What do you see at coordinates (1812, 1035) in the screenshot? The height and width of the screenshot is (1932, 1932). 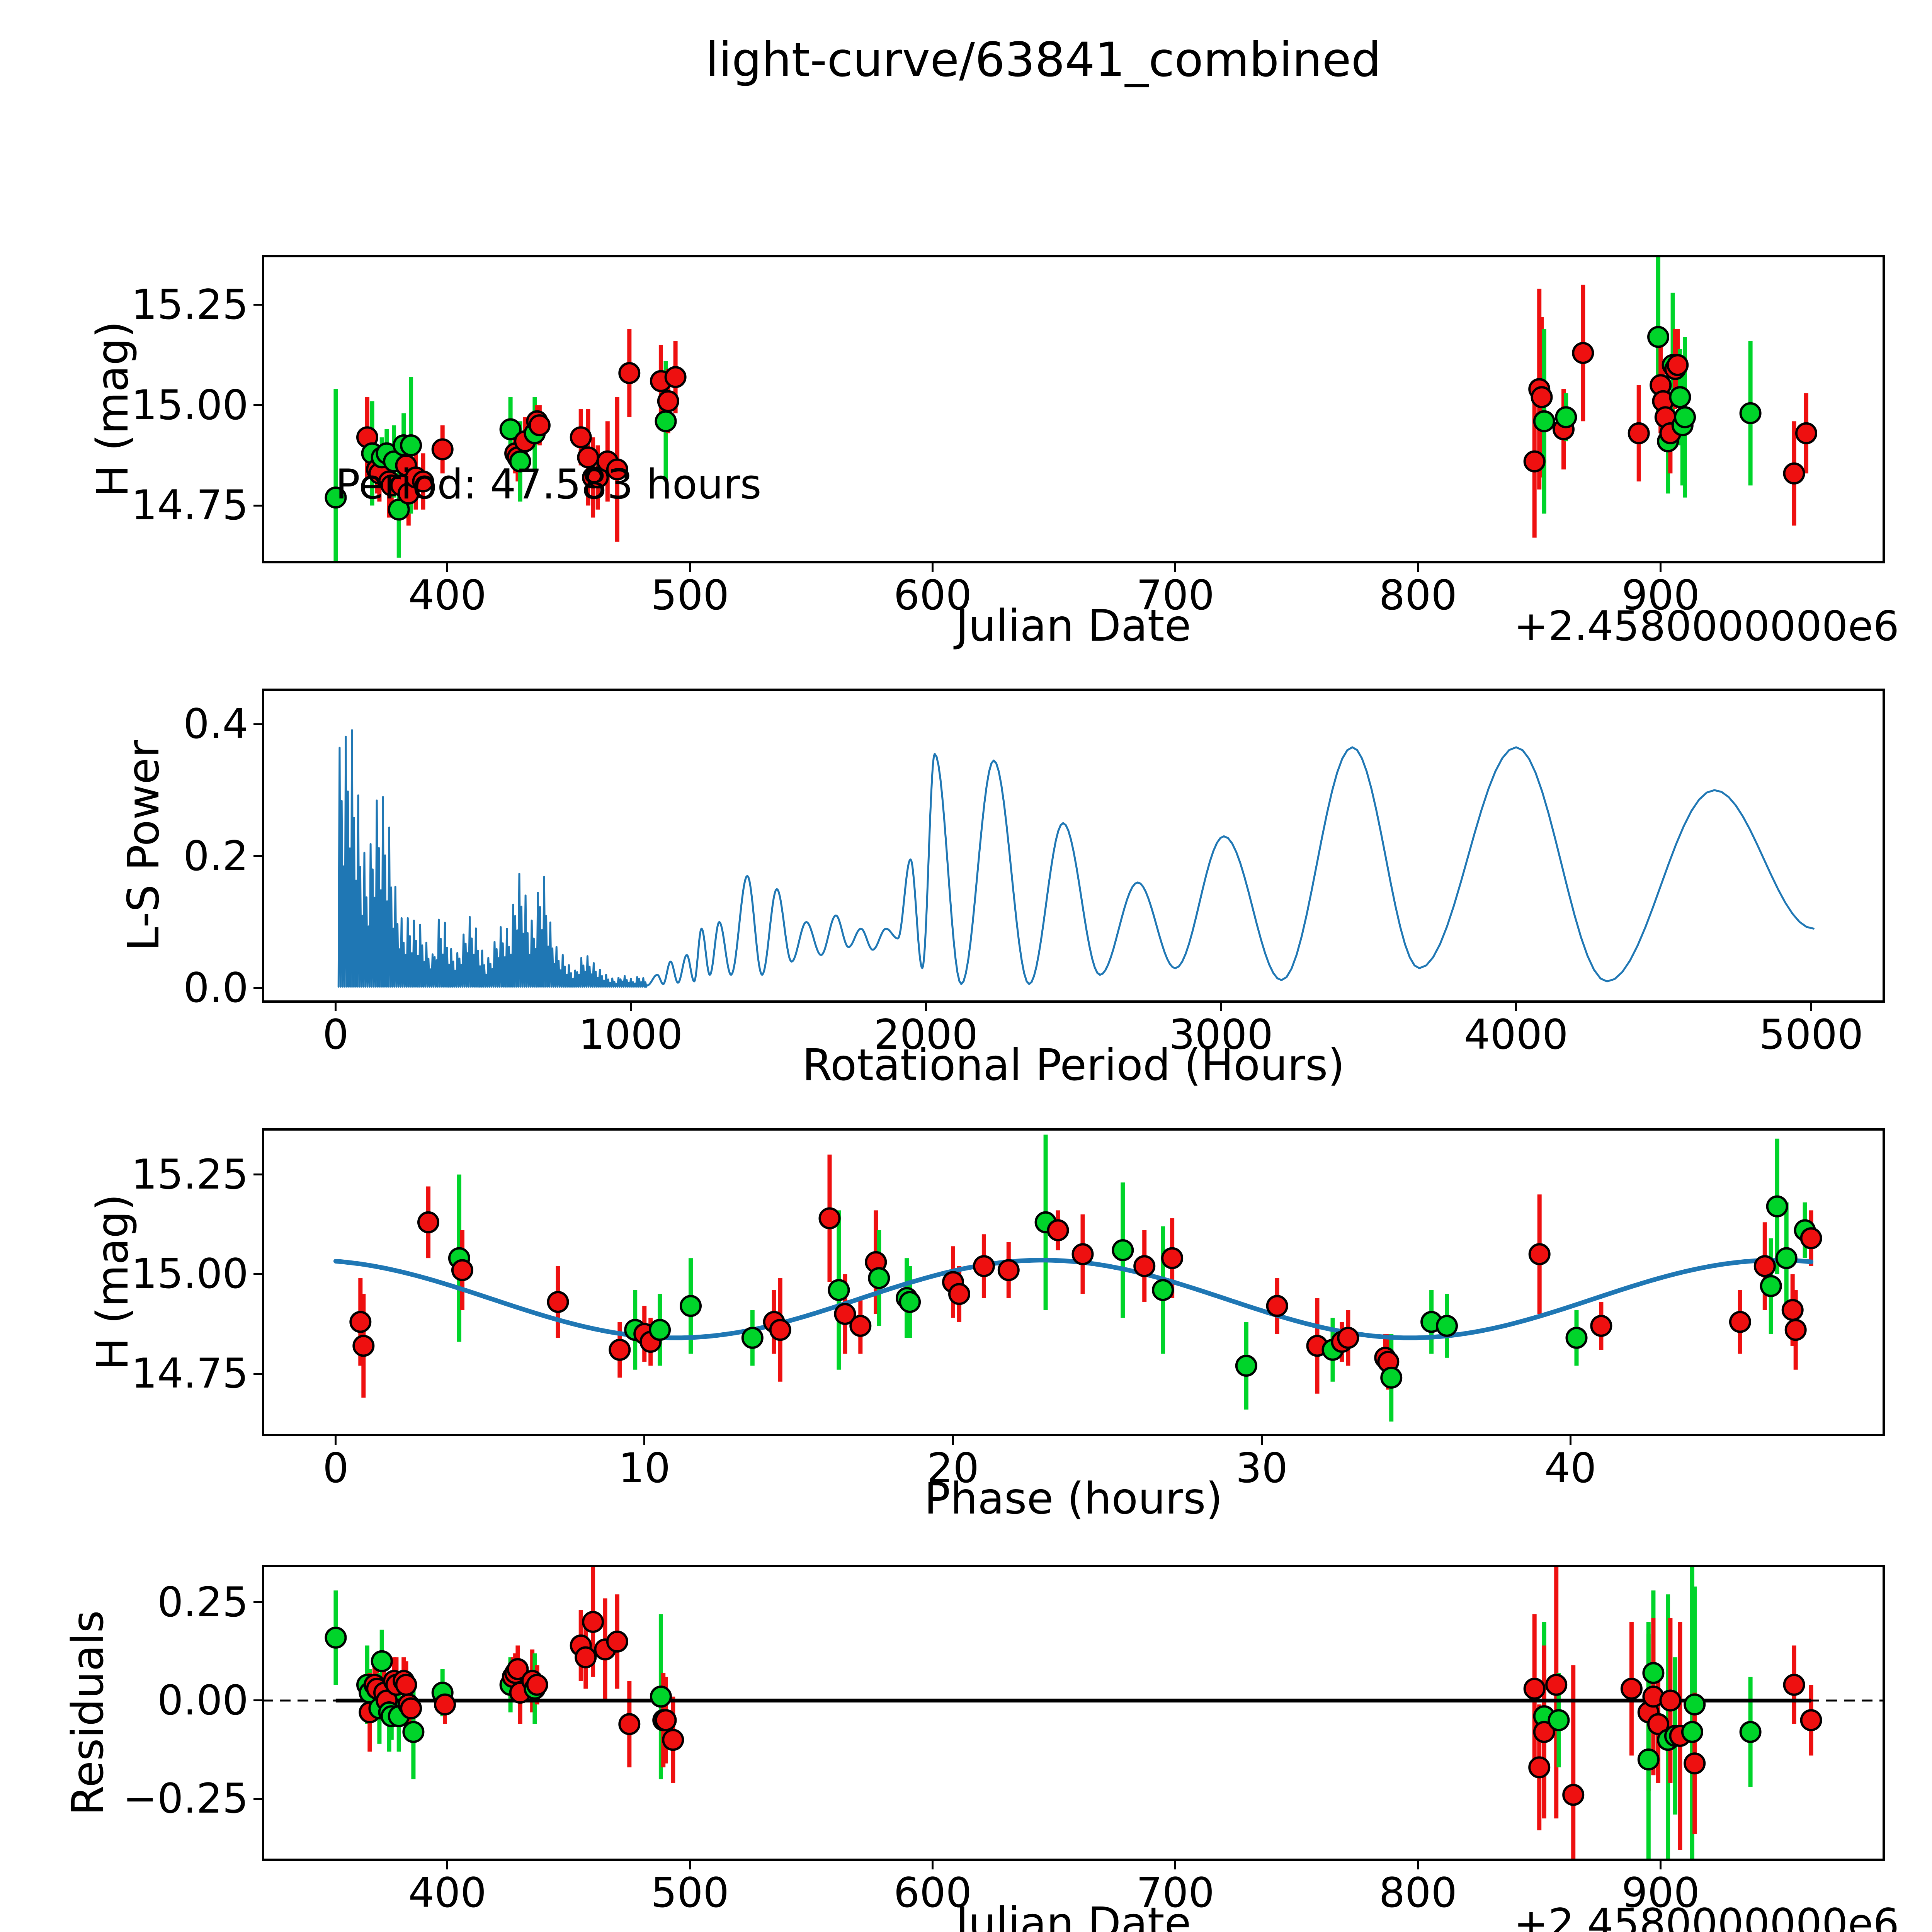 I see `x-tick-label: 5000` at bounding box center [1812, 1035].